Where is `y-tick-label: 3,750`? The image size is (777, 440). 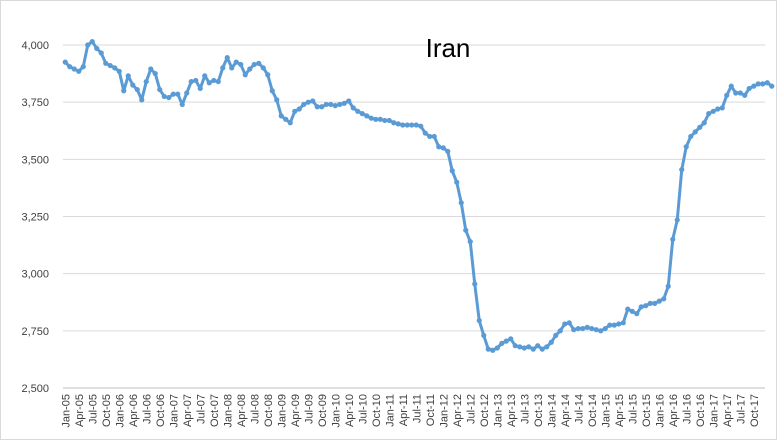 y-tick-label: 3,750 is located at coordinates (35, 103).